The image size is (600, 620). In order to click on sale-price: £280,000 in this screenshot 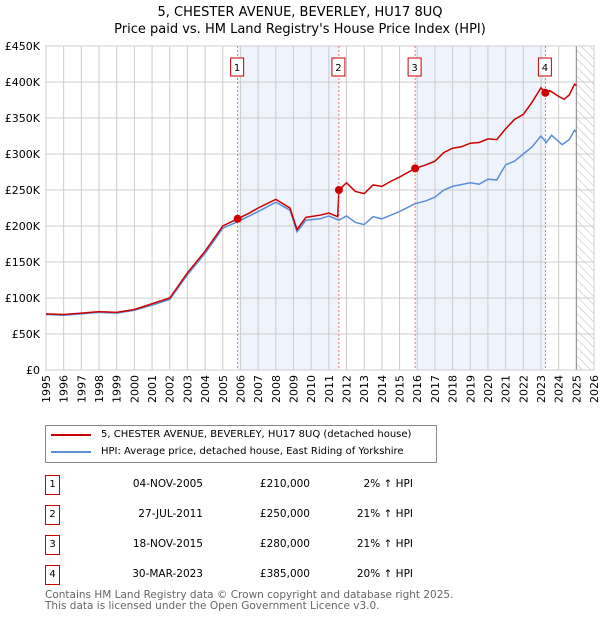, I will do `click(284, 544)`.